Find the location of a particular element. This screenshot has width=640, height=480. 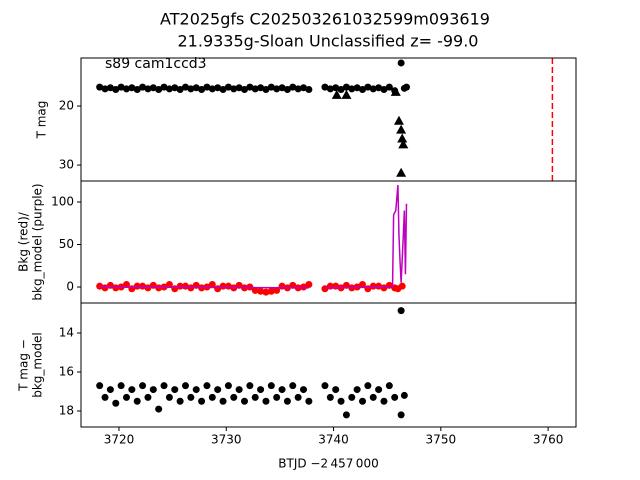

y-axis-label: Bkg (red)/ is located at coordinates (24, 241).